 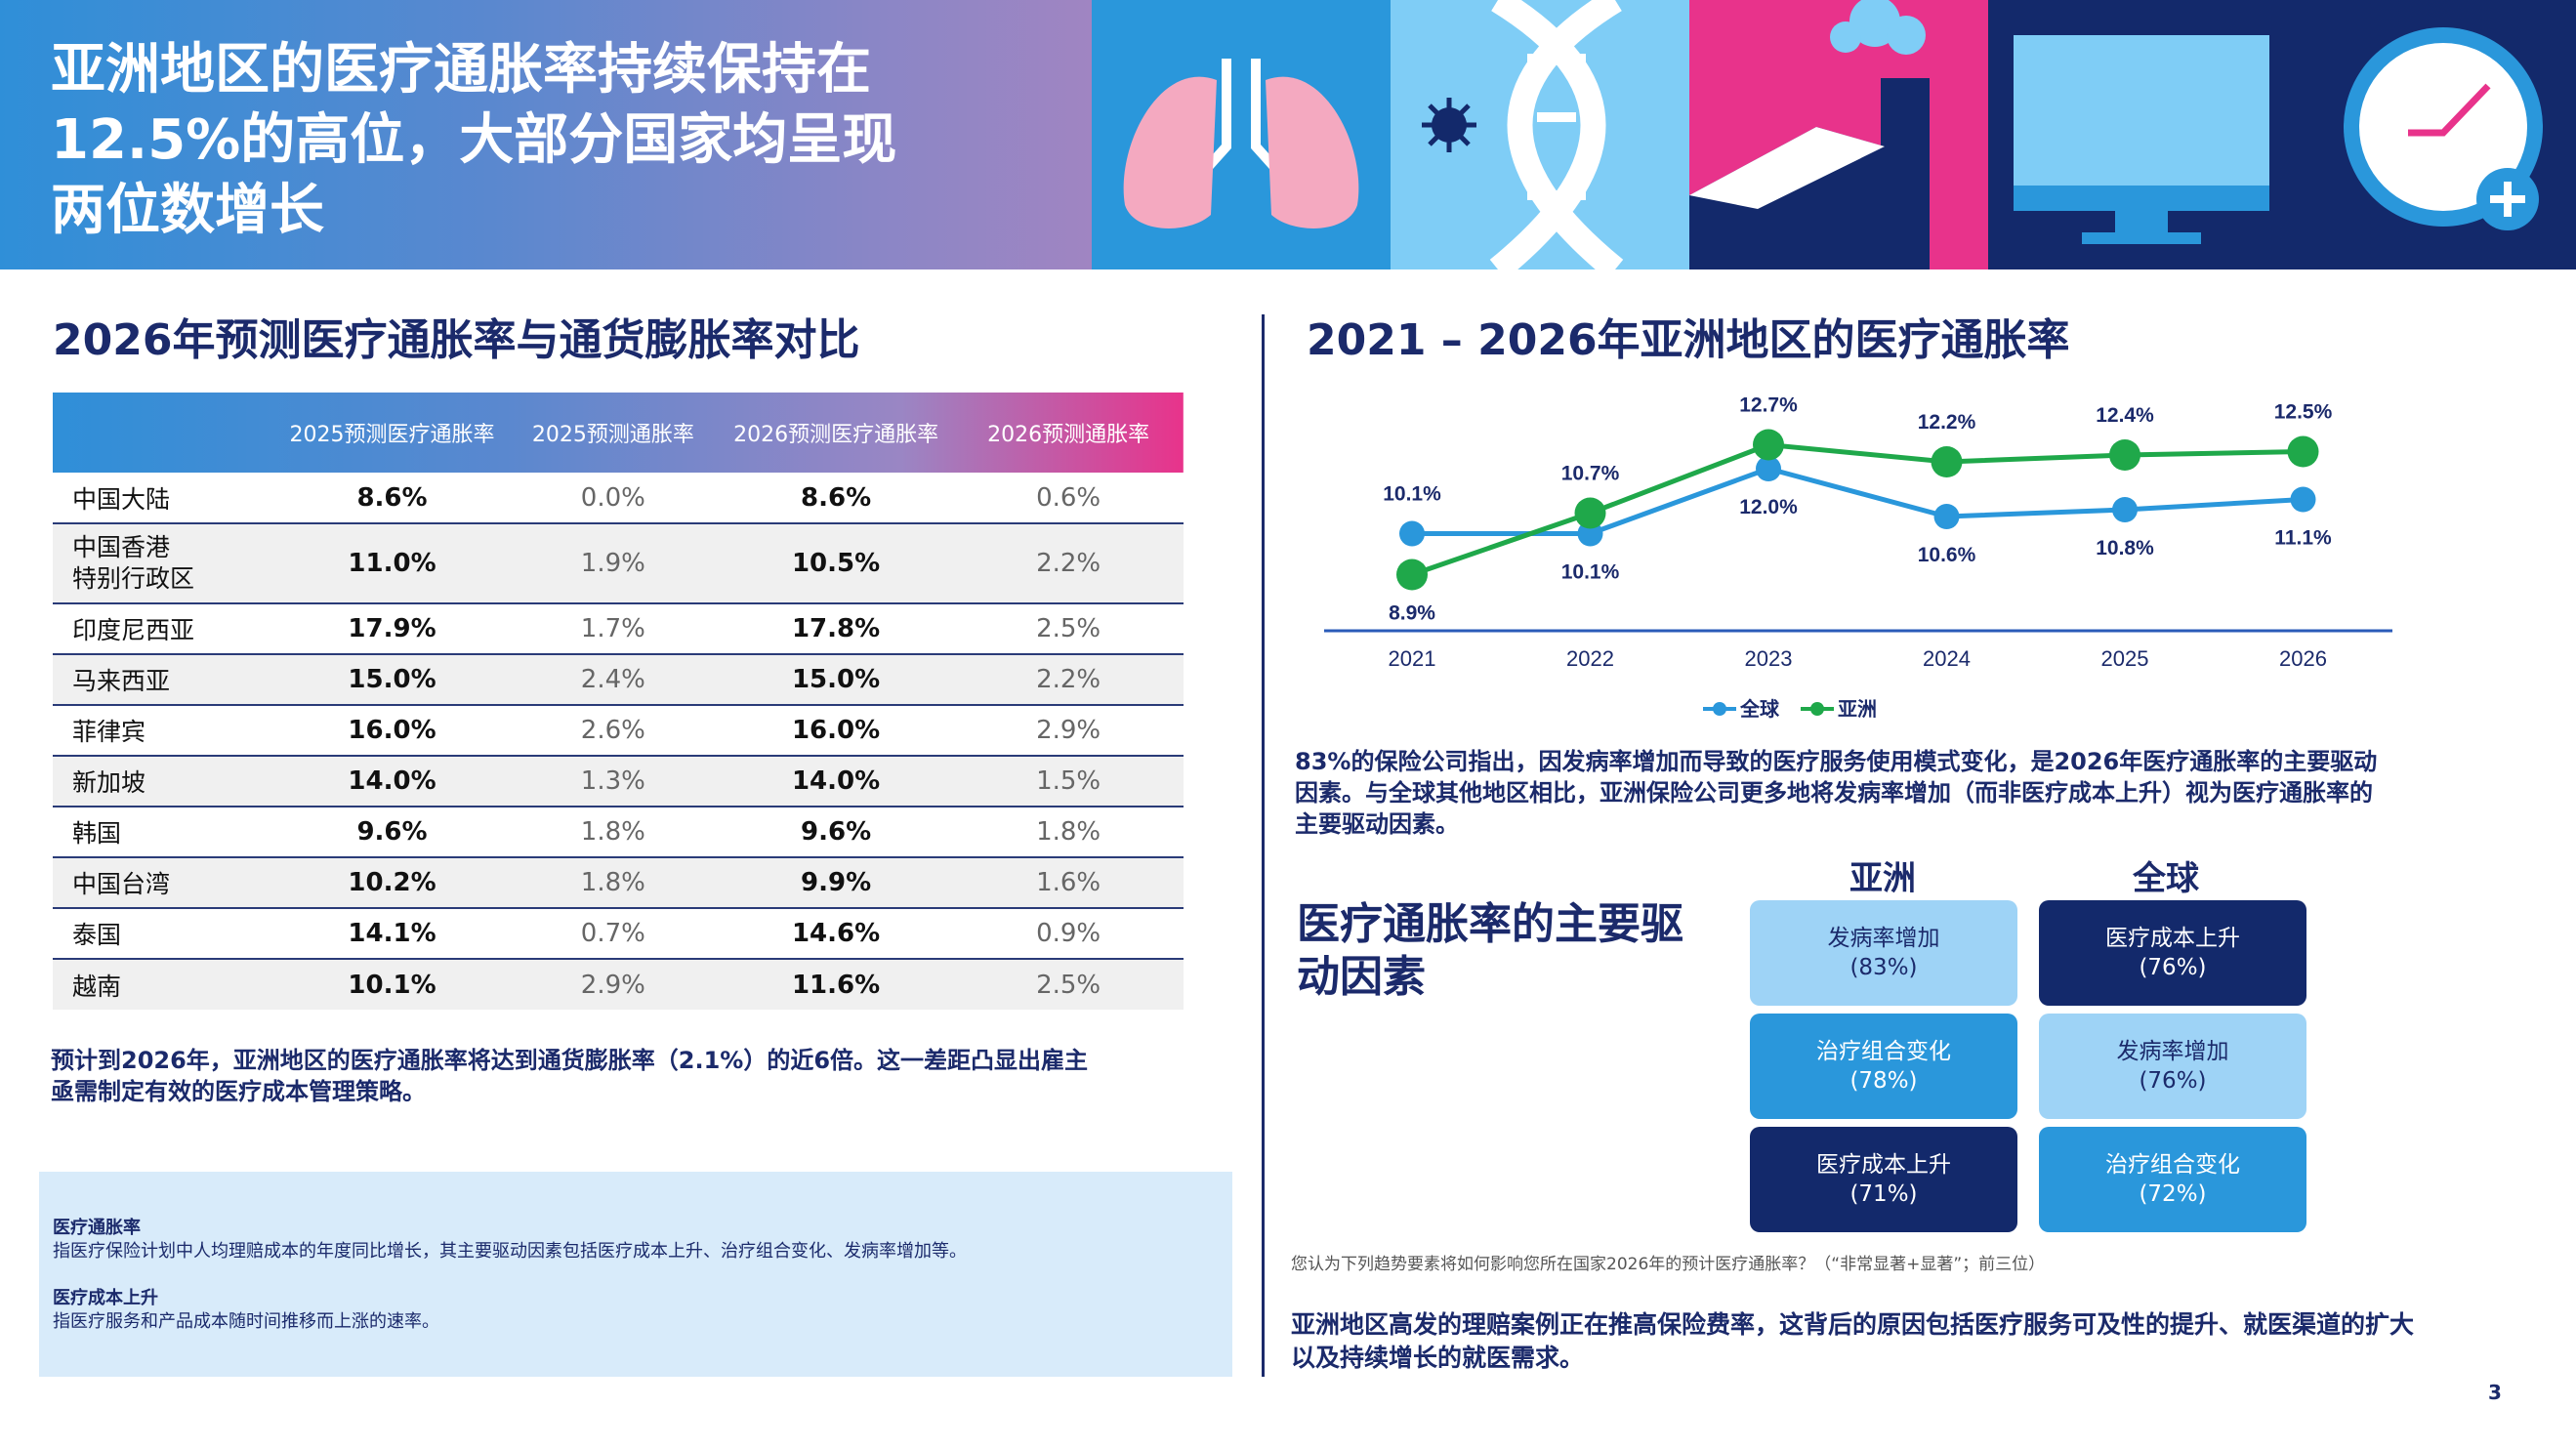 What do you see at coordinates (2125, 658) in the screenshot?
I see `x-tick-label: 2025` at bounding box center [2125, 658].